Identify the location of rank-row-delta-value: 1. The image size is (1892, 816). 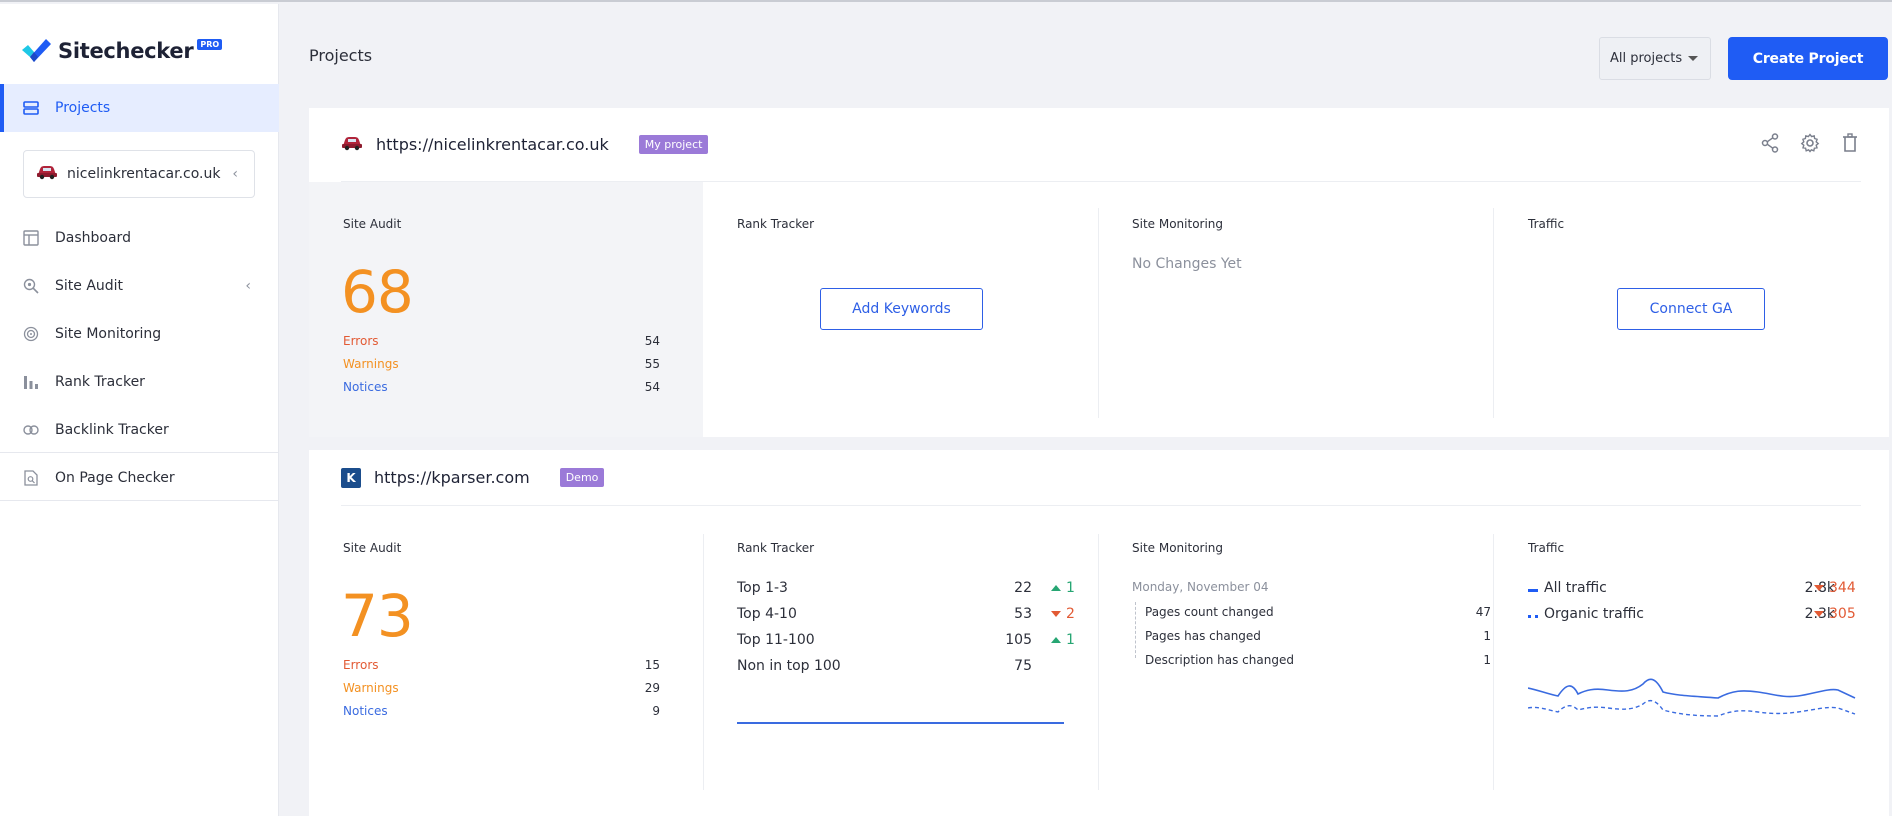
(1070, 640).